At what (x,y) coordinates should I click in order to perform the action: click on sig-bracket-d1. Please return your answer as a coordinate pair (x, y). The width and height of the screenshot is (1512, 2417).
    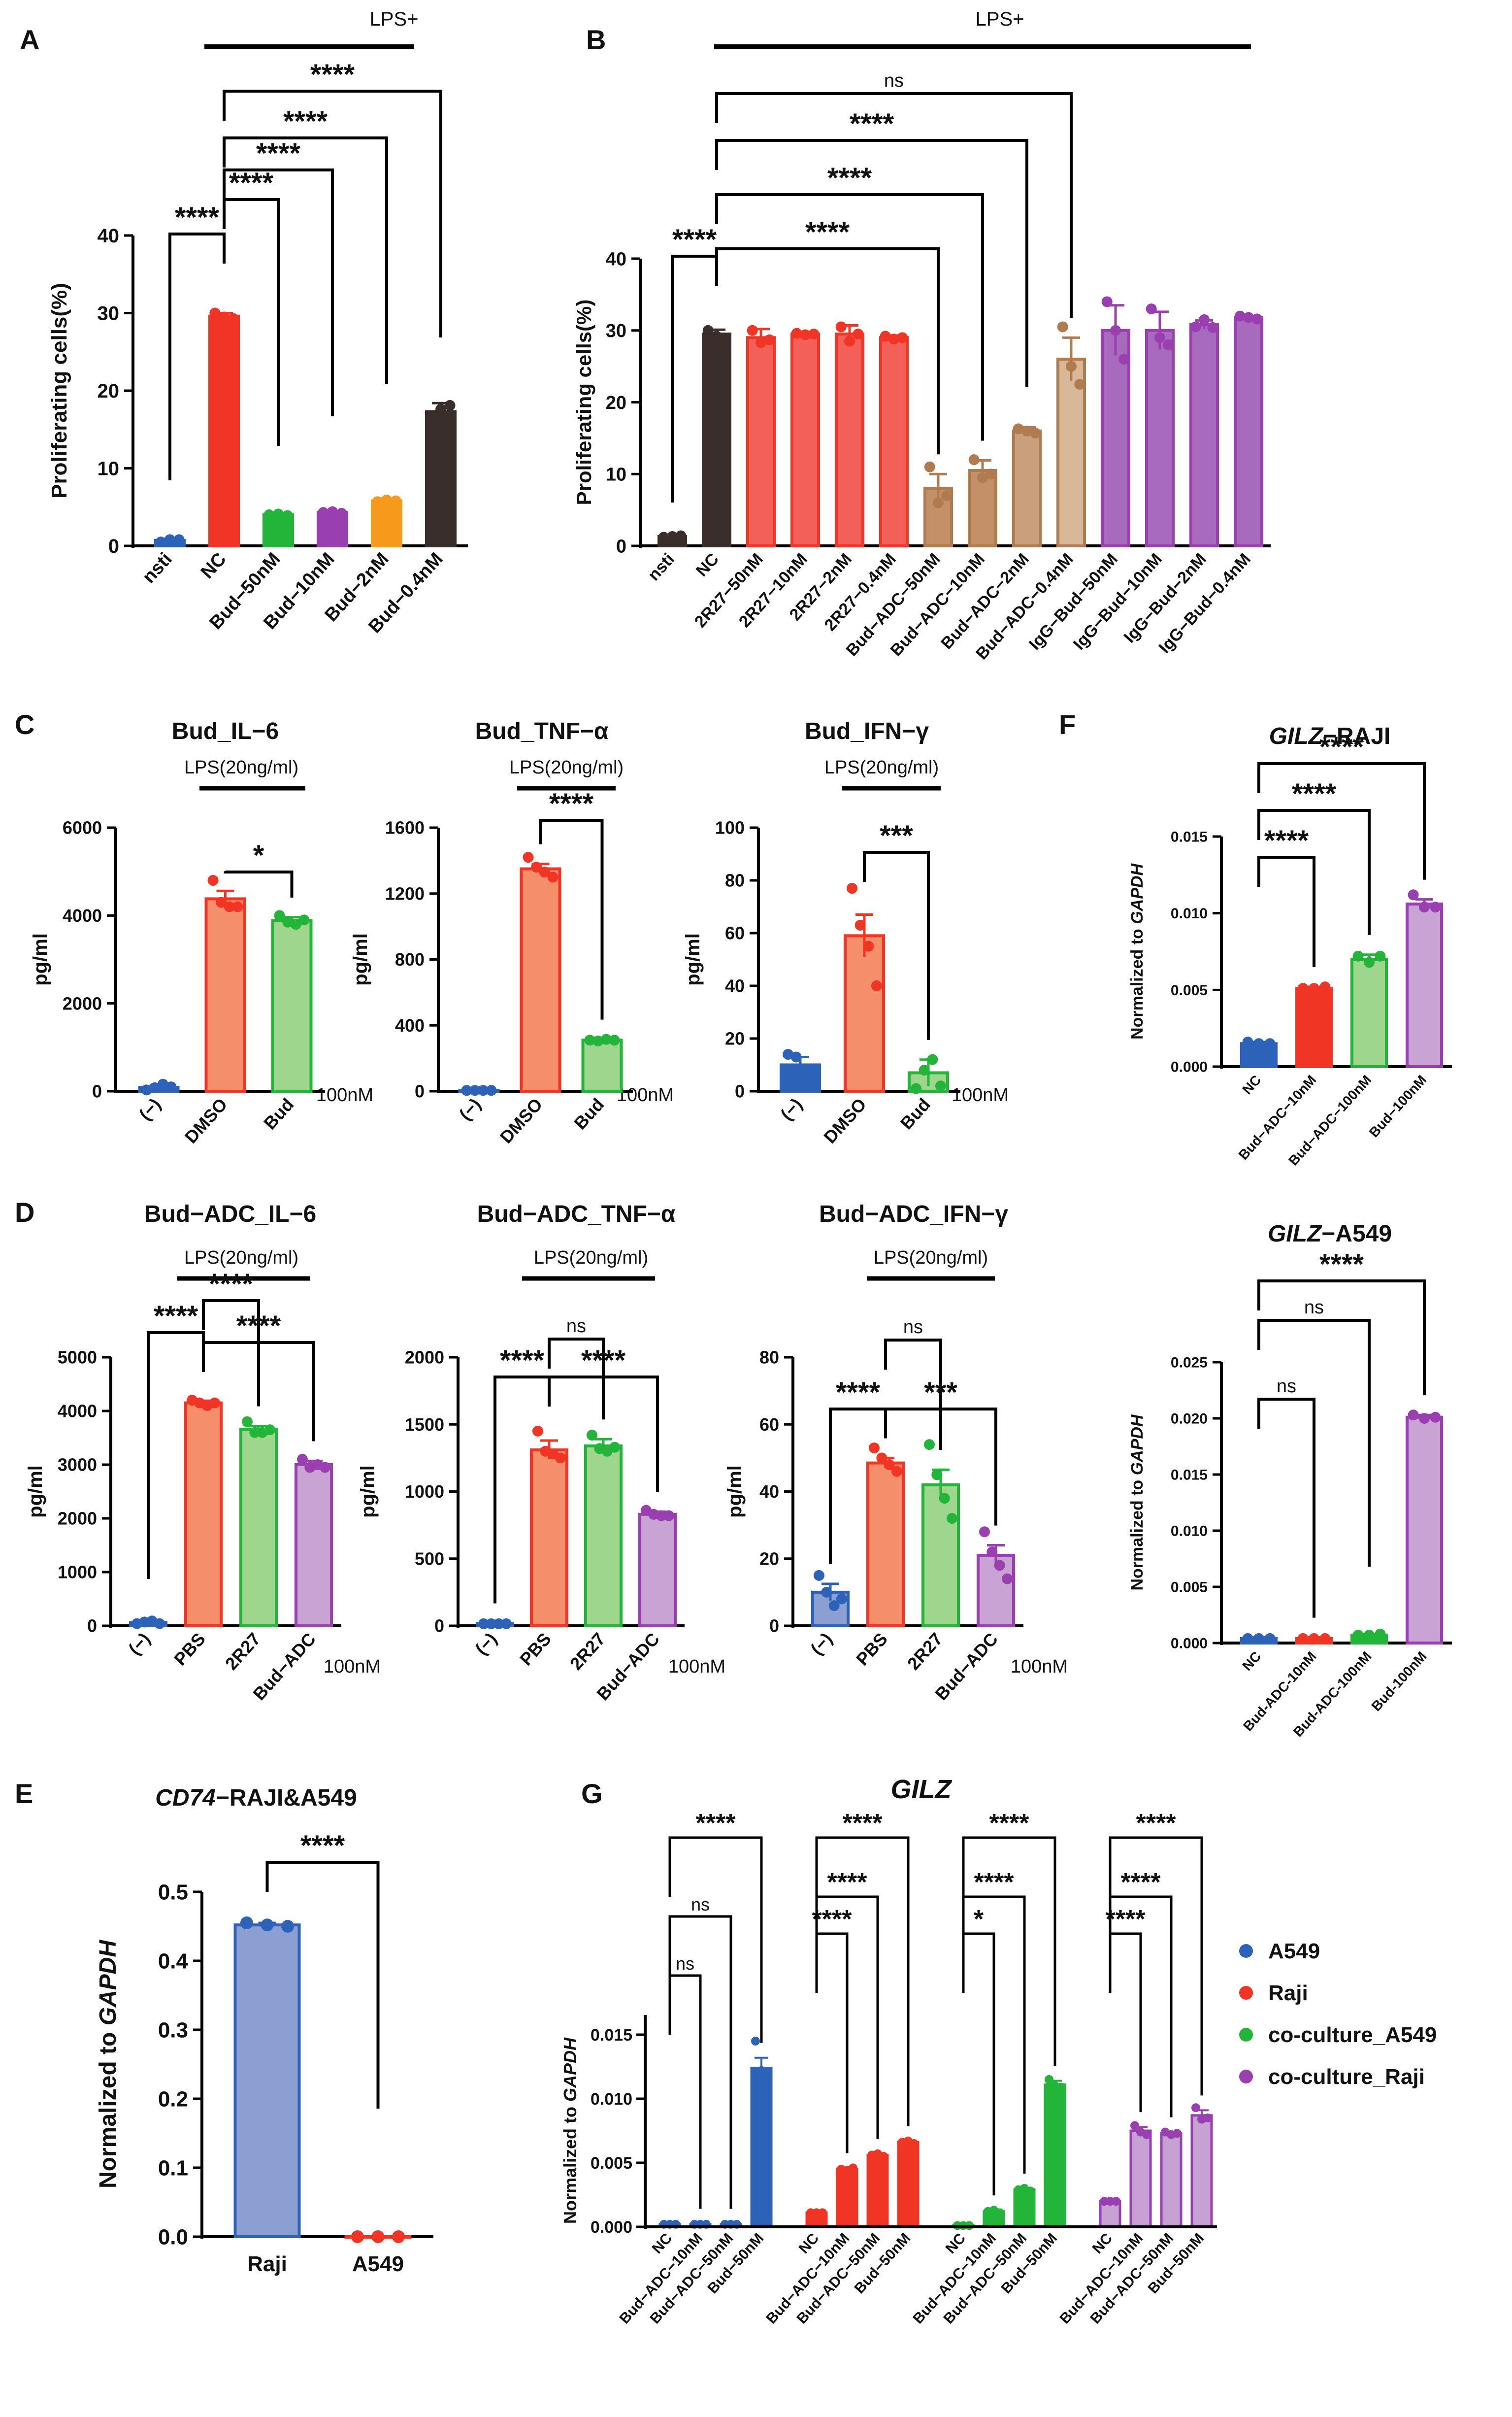
    Looking at the image, I should click on (231, 1353).